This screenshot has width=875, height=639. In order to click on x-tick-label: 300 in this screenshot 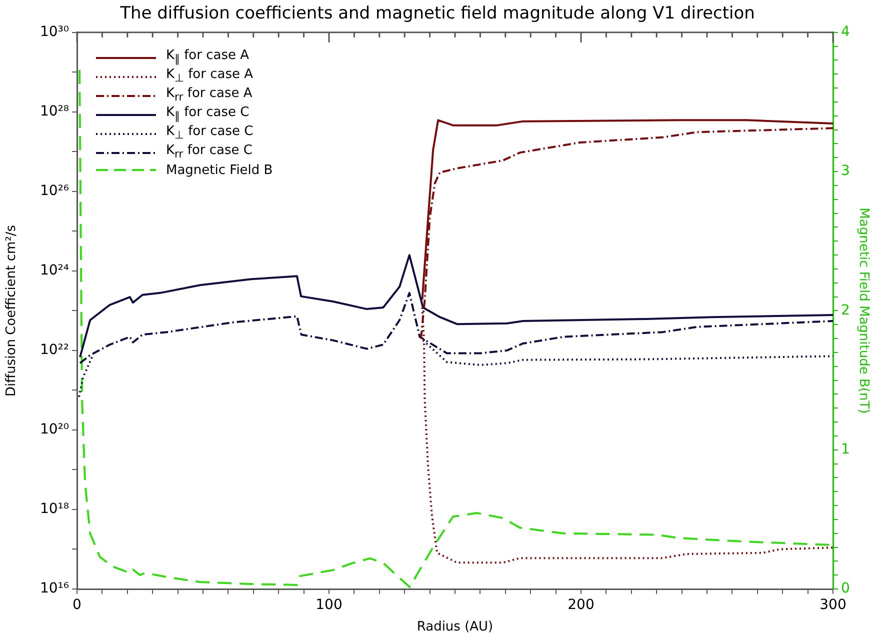, I will do `click(833, 605)`.